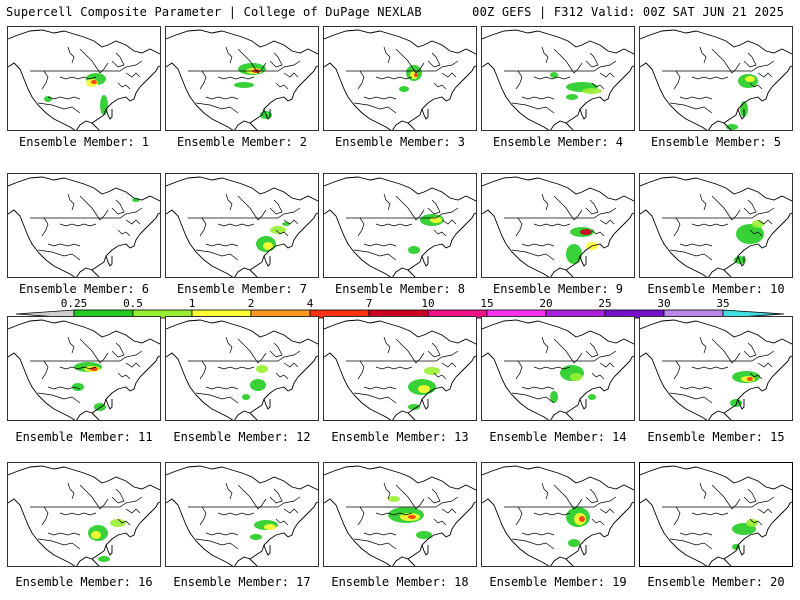 The image size is (800, 600). I want to click on member-caption: Ensemble Member: 20, so click(716, 582).